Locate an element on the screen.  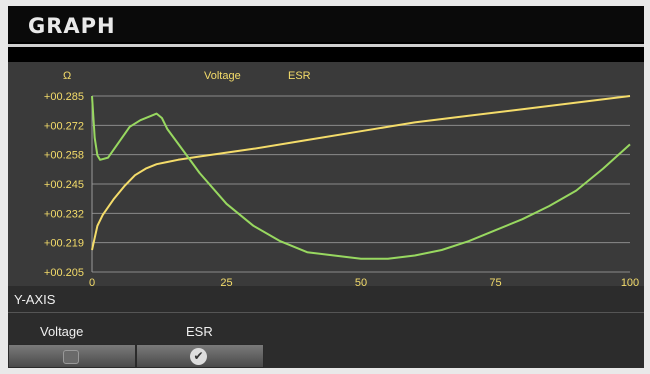
esr-option-label: ESR is located at coordinates (199, 331).